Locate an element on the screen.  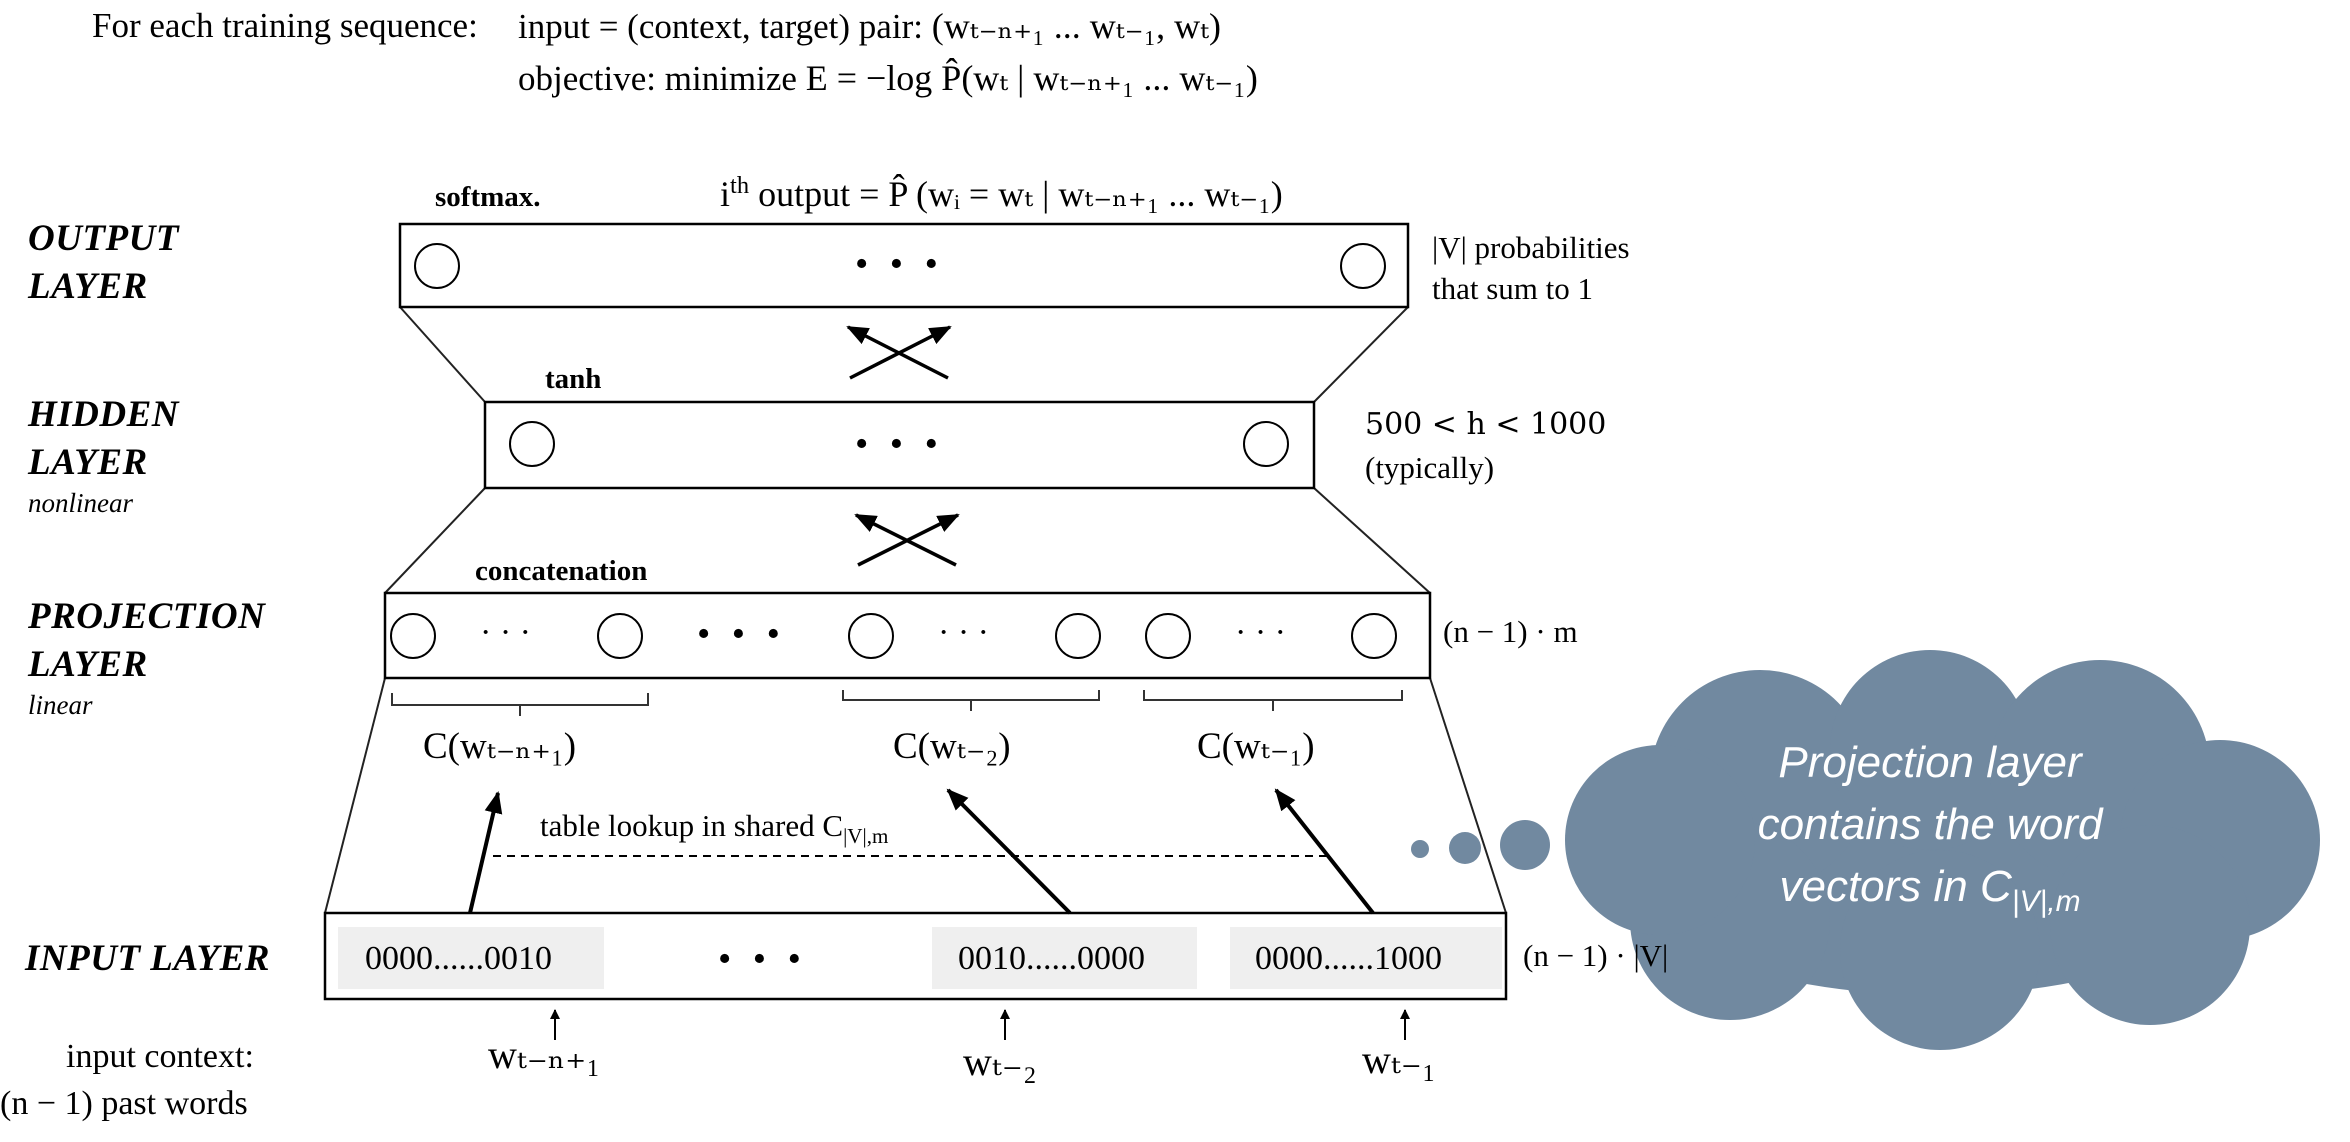
thought-dot-large is located at coordinates (1525, 845).